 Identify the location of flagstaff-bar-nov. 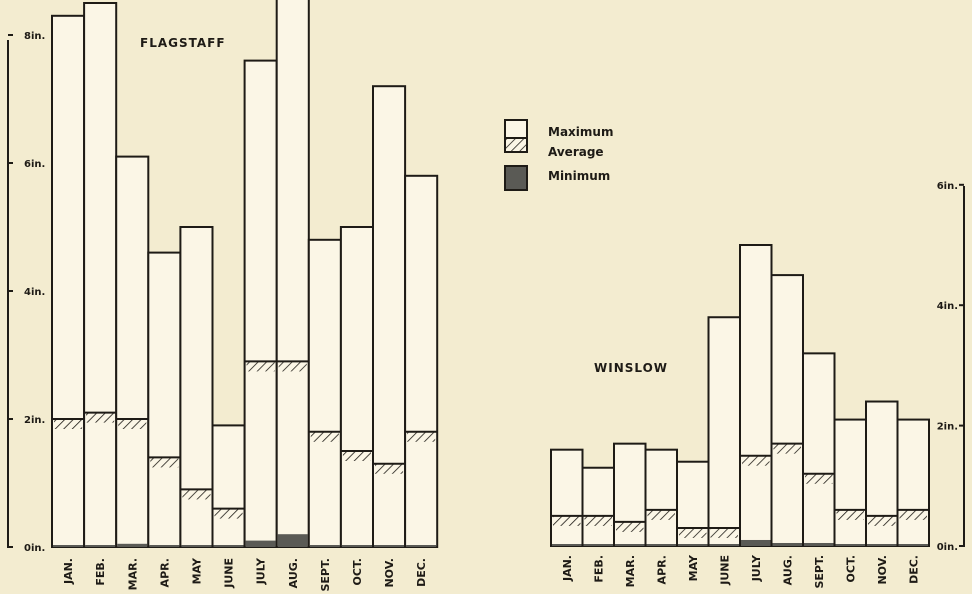
(389, 316).